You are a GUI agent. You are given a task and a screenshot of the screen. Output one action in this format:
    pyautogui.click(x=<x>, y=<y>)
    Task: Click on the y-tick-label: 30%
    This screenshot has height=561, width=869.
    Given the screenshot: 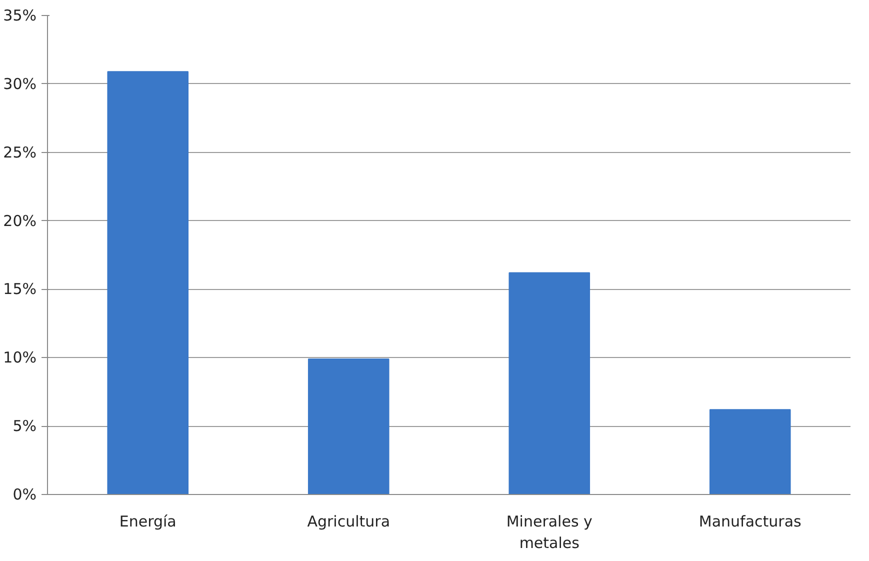 What is the action you would take?
    pyautogui.click(x=20, y=83)
    